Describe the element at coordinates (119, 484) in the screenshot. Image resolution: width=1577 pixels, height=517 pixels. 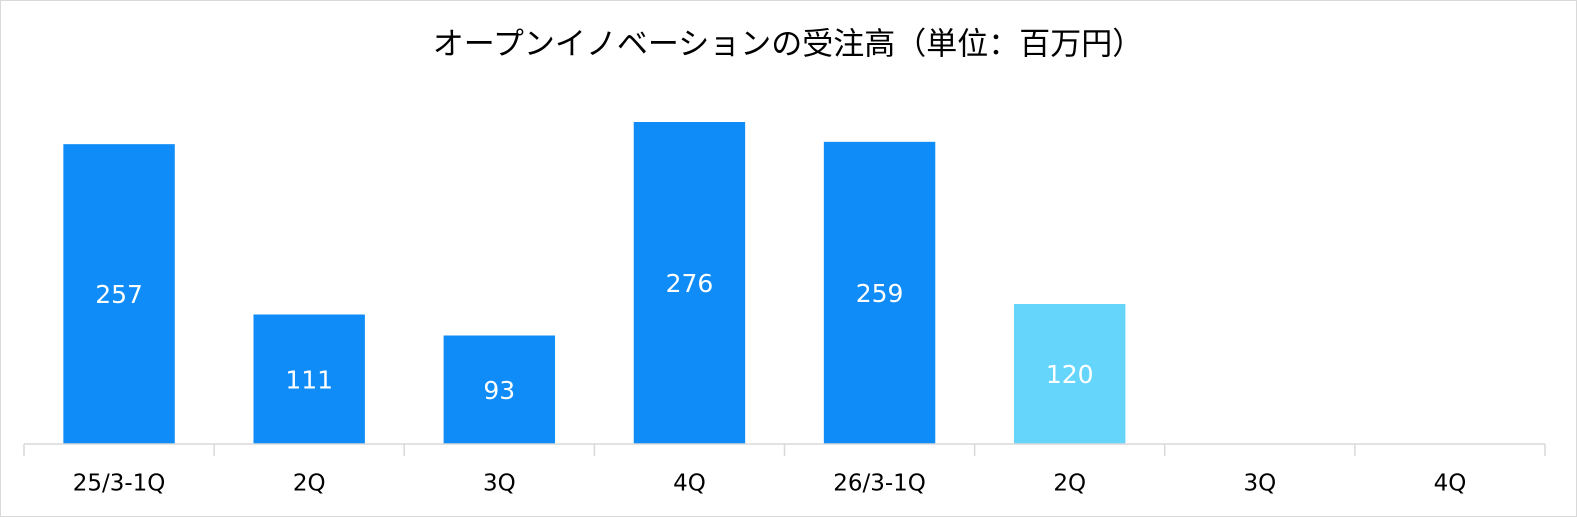
I see `x-tick-label: 25/3-1Q` at that location.